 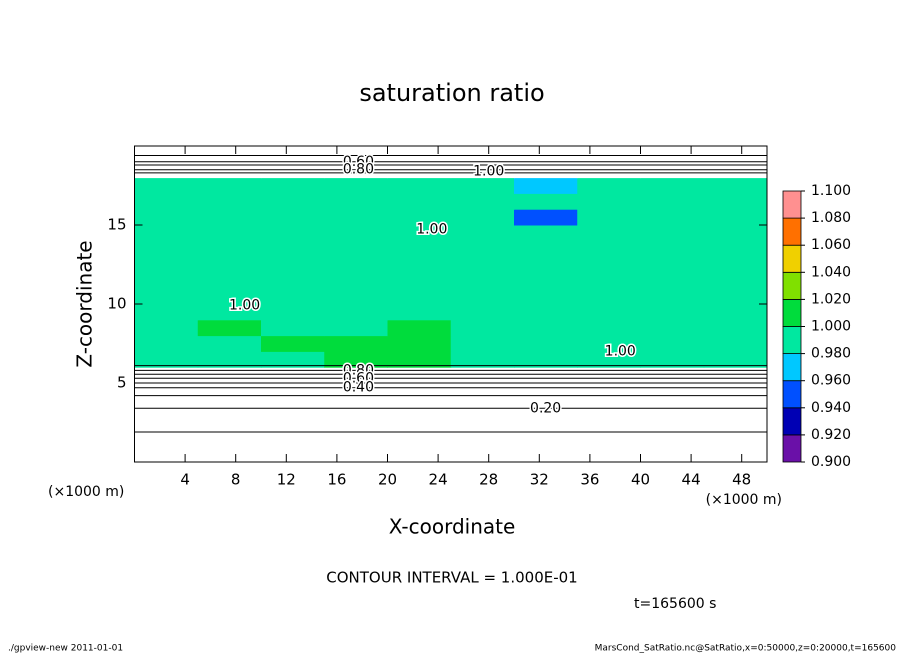 What do you see at coordinates (387, 480) in the screenshot?
I see `x-tick-label: 20` at bounding box center [387, 480].